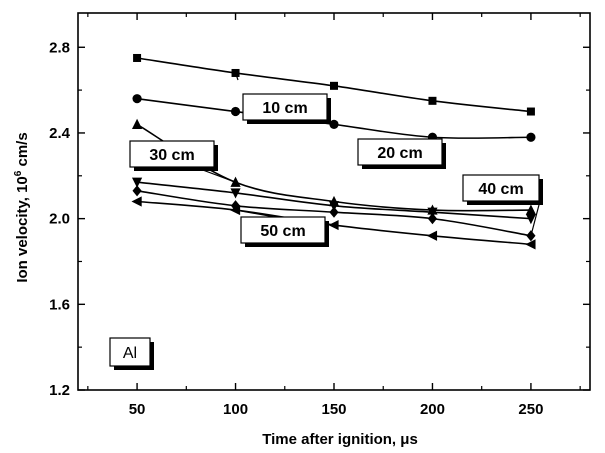  What do you see at coordinates (59, 390) in the screenshot?
I see `y-tick-label: 1.2` at bounding box center [59, 390].